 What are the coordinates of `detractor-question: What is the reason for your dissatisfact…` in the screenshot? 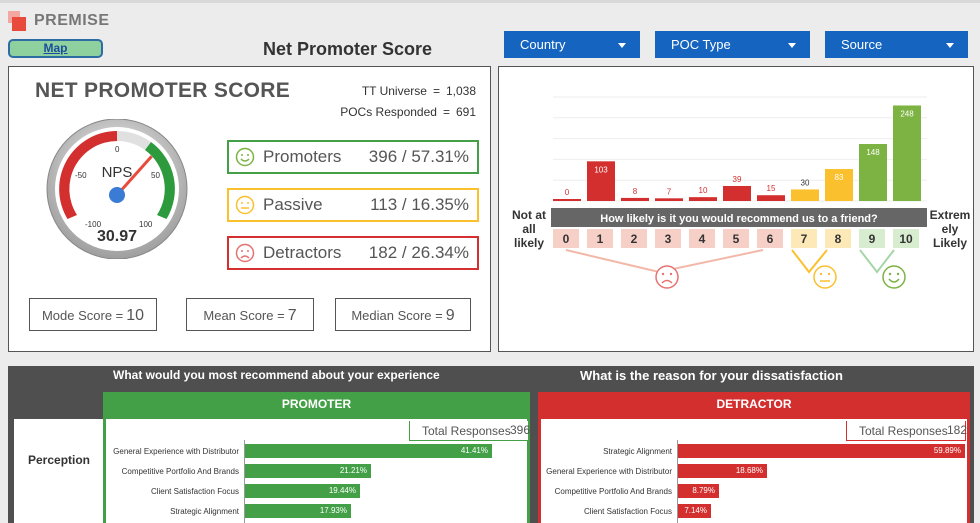 It's located at (711, 375).